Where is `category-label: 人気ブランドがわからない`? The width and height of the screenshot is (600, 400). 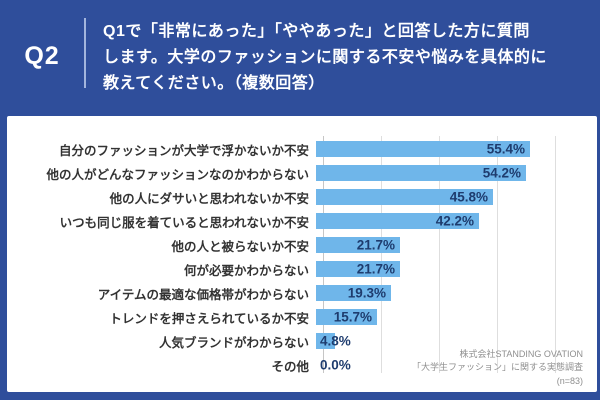 category-label: 人気ブランドがわからない is located at coordinates (233, 342).